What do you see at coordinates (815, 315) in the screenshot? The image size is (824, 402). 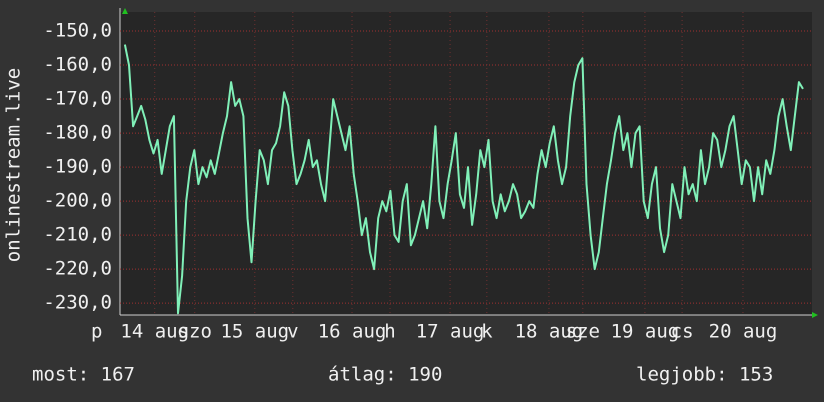 I see `x-axis-arrow` at bounding box center [815, 315].